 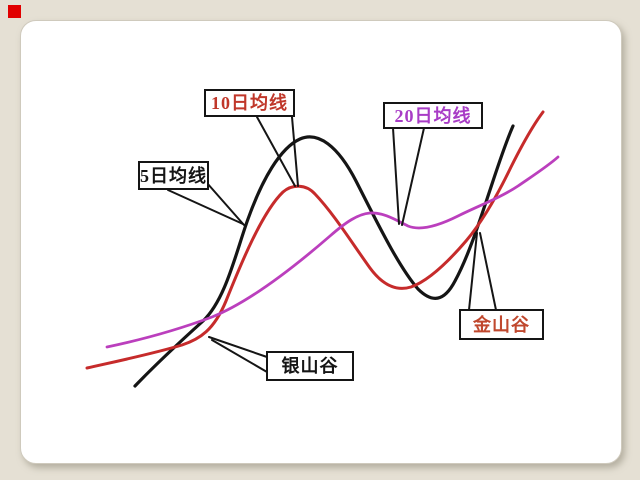 What do you see at coordinates (173, 175) in the screenshot?
I see `callout-ma5: 5日均线` at bounding box center [173, 175].